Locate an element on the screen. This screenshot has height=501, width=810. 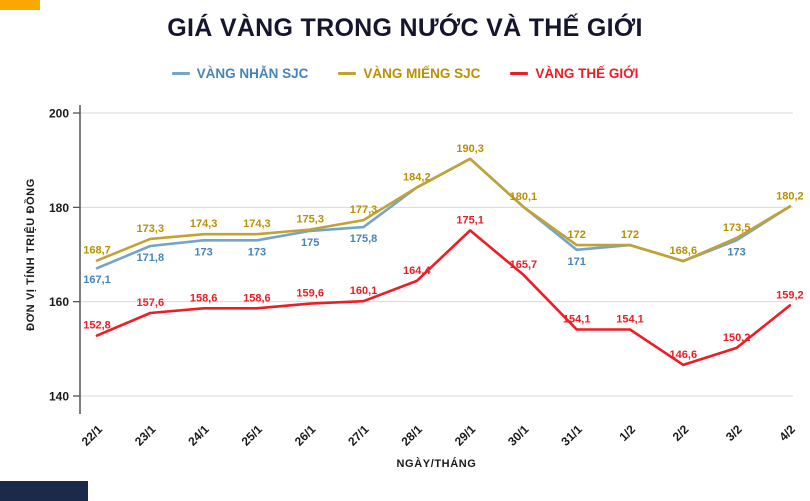
legend-label: VÀNG THẾ GIỚI is located at coordinates (587, 73).